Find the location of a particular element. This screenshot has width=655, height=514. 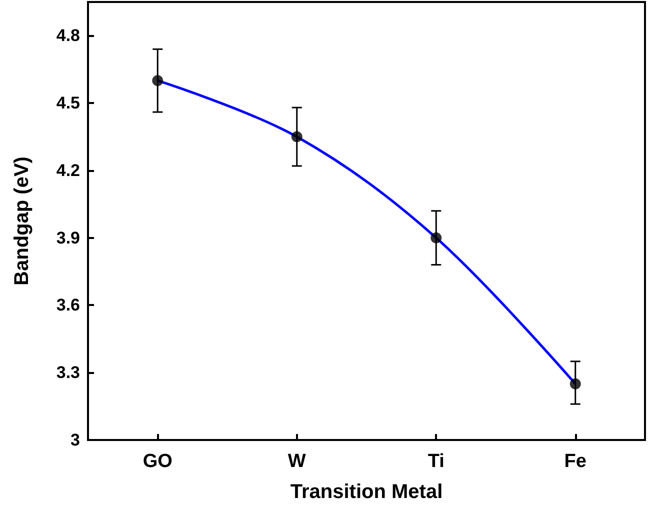

y-tick-label: 3.3 is located at coordinates (68, 372).